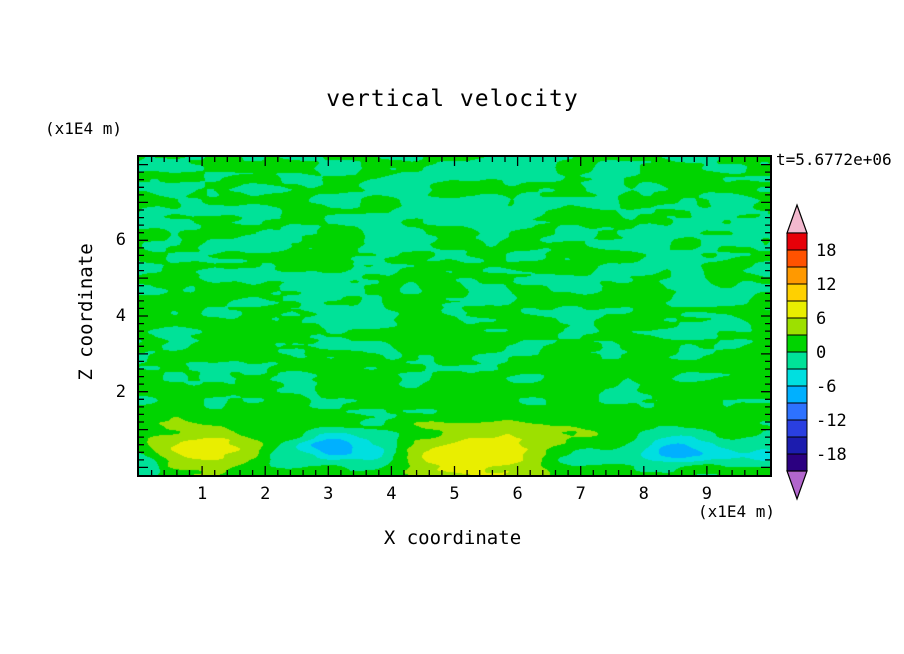 Image resolution: width=904 pixels, height=654 pixels. Describe the element at coordinates (826, 387) in the screenshot. I see `colorbar-label: -6` at that location.